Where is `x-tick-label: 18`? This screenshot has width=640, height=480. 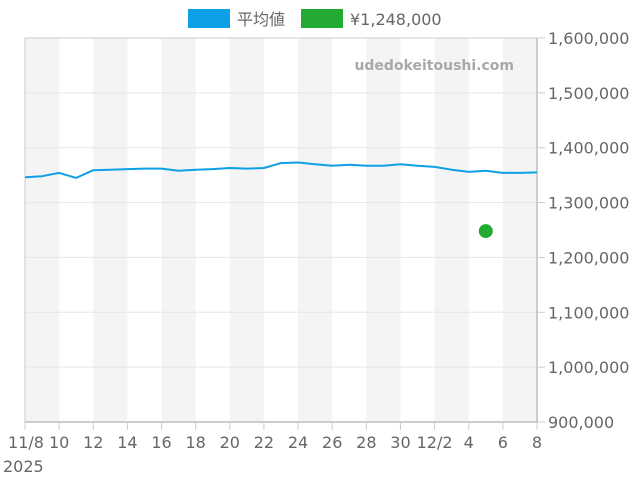
x-tick-label: 18 is located at coordinates (195, 442).